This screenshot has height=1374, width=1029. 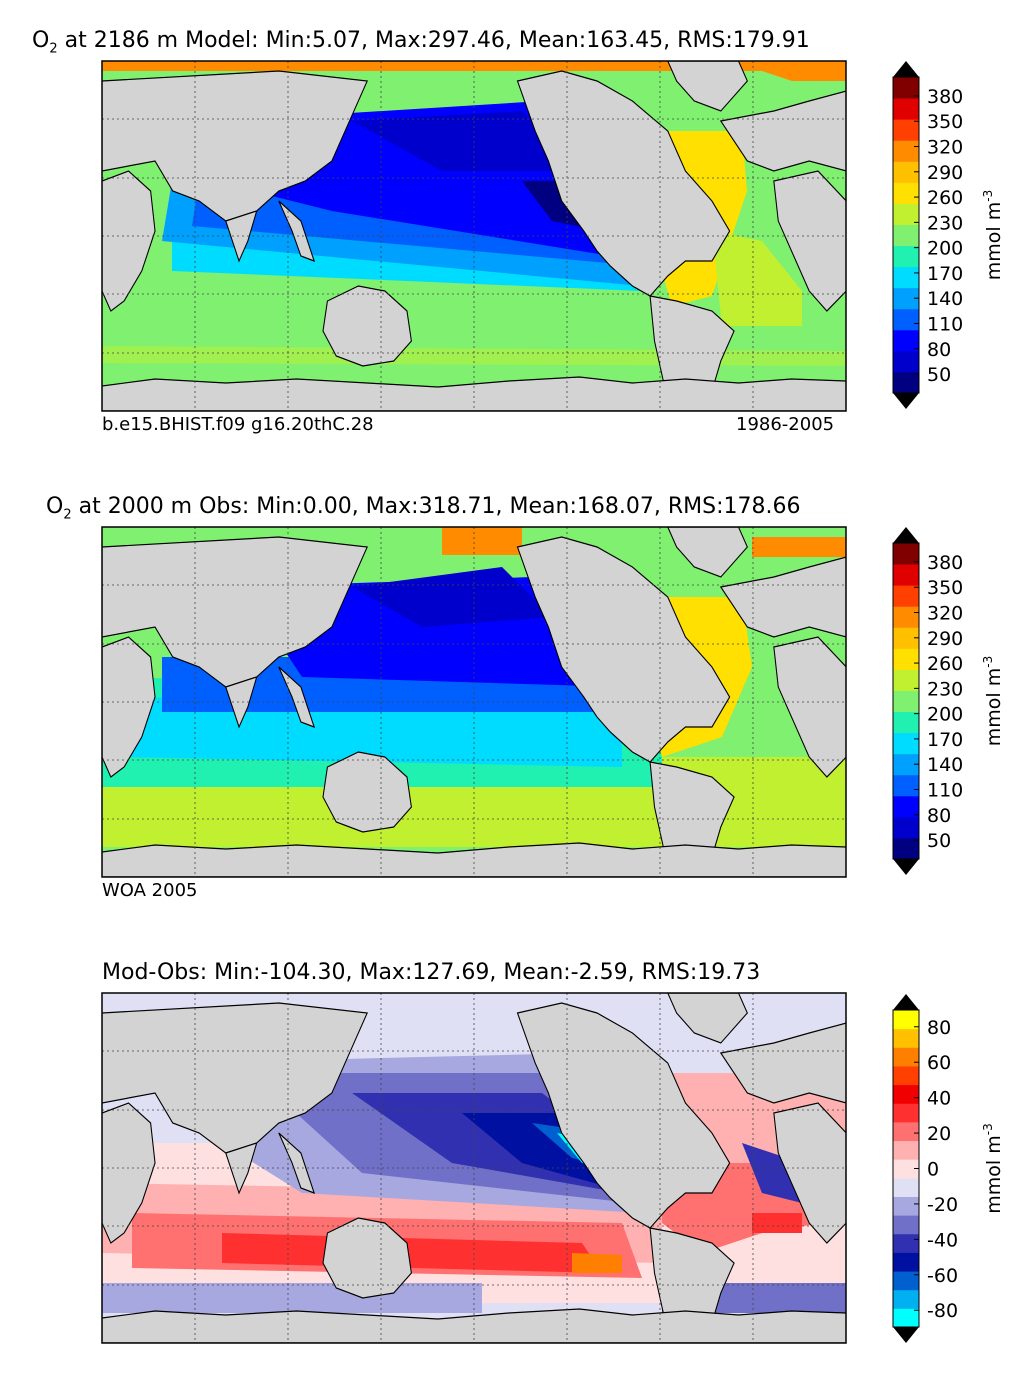 What do you see at coordinates (945, 249) in the screenshot?
I see `colorbar-tick-label: 200` at bounding box center [945, 249].